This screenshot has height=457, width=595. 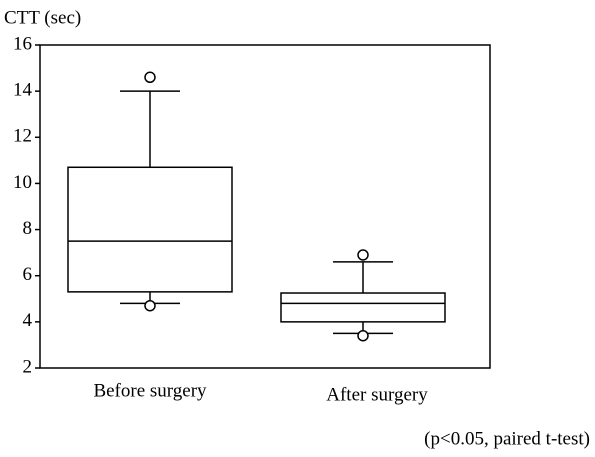 What do you see at coordinates (28, 320) in the screenshot?
I see `y-tick-label: 4` at bounding box center [28, 320].